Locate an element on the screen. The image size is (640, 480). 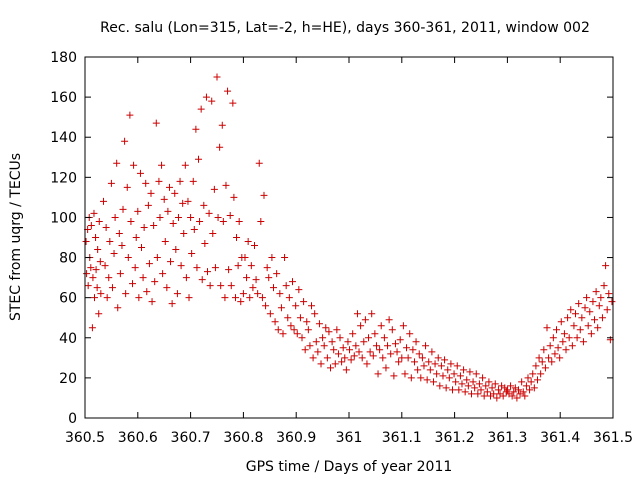
x-tick-label: 360.8 is located at coordinates (243, 438).